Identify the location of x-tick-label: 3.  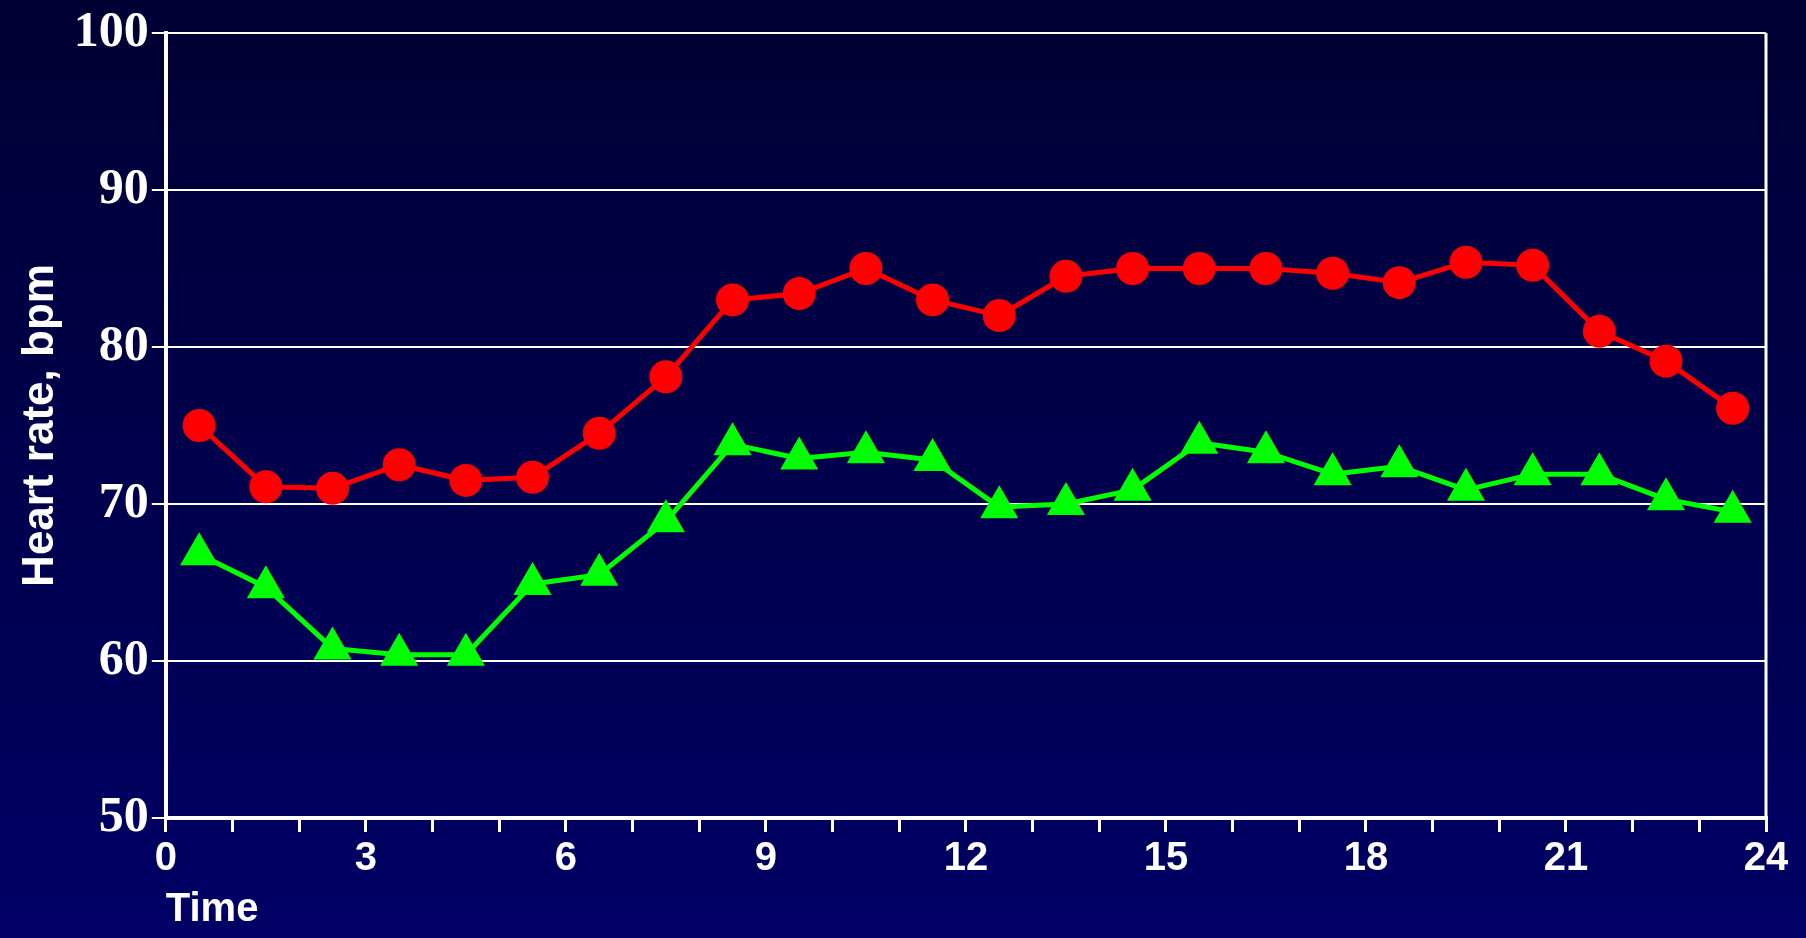
(365, 856).